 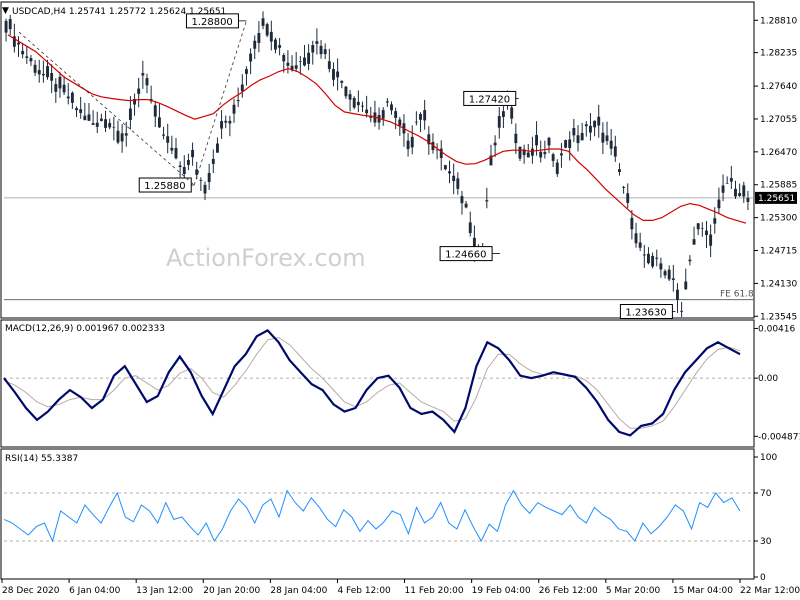 What do you see at coordinates (266, 258) in the screenshot?
I see `watermark: ActionForex.com` at bounding box center [266, 258].